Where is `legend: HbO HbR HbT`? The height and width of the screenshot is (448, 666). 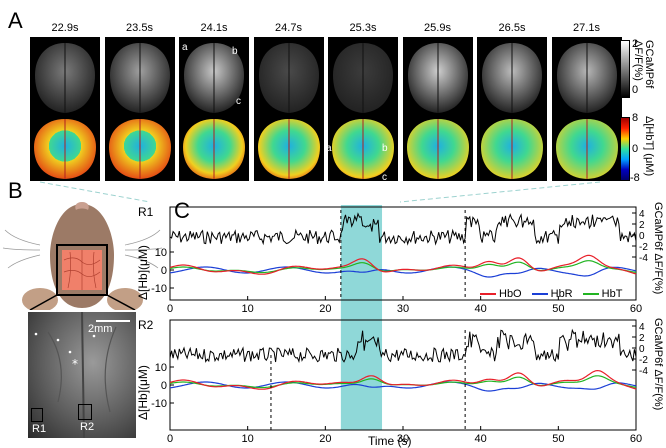
legend: HbO HbR HbT is located at coordinates (551, 294).